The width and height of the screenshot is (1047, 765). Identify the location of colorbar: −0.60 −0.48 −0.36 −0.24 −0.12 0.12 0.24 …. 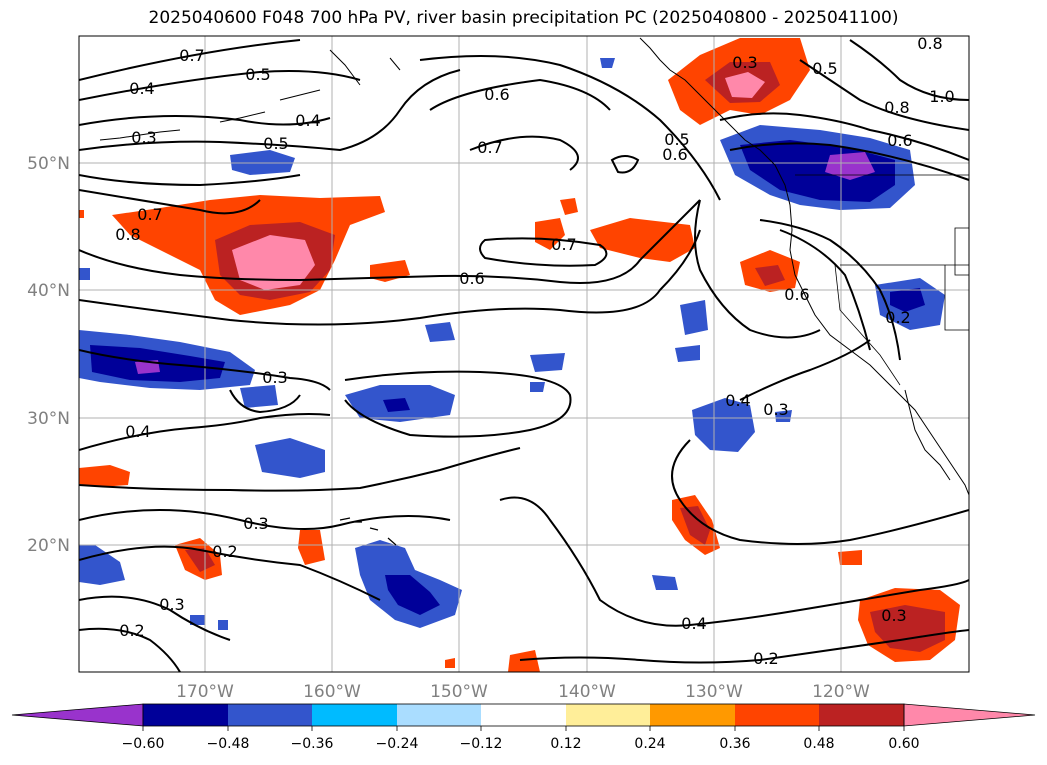
(523, 727).